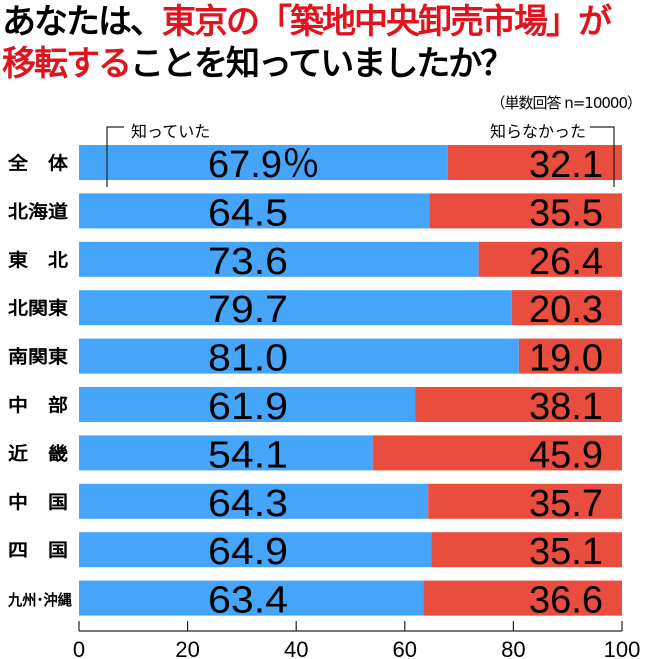 The height and width of the screenshot is (659, 645). Describe the element at coordinates (187, 648) in the screenshot. I see `x-tick-label: 20` at that location.